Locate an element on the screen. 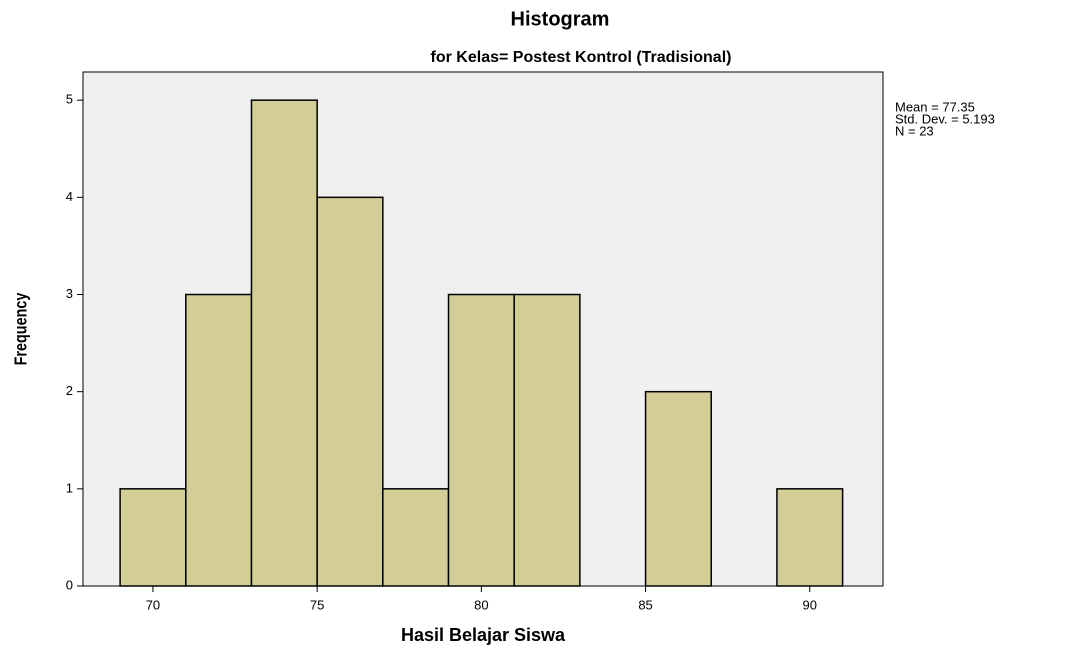 The height and width of the screenshot is (650, 1067). y-tick-label: 0 is located at coordinates (69, 584).